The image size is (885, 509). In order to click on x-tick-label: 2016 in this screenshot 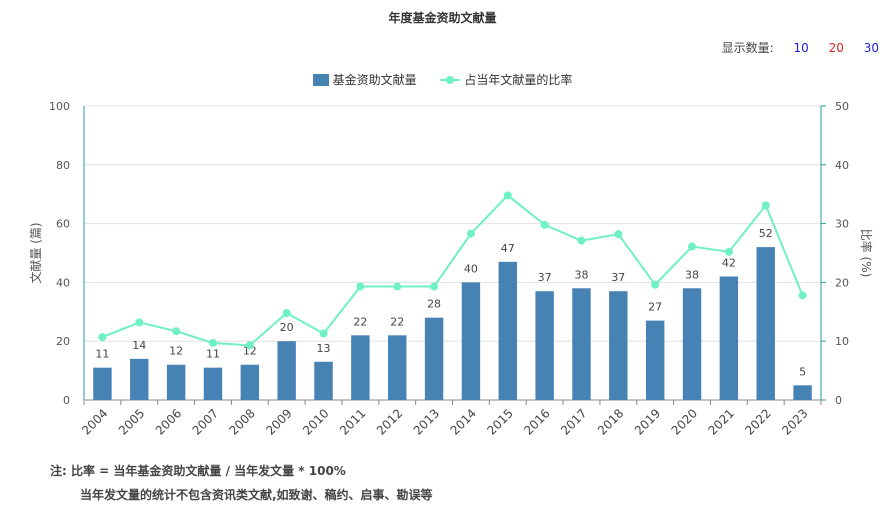, I will do `click(536, 421)`.